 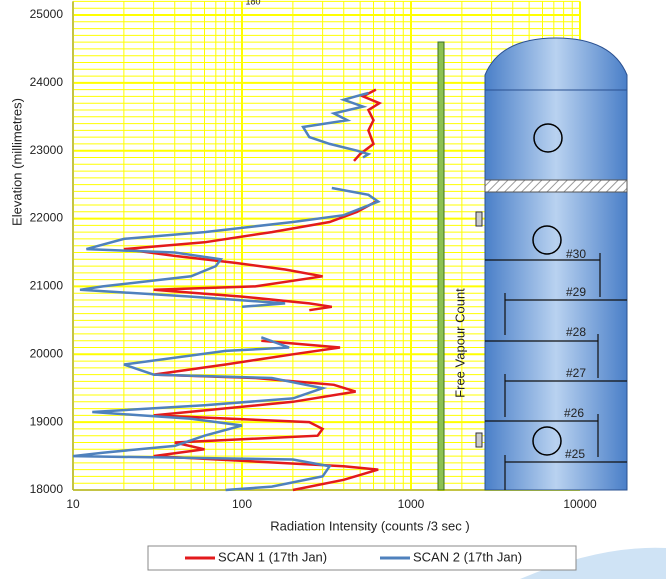 What do you see at coordinates (47, 286) in the screenshot?
I see `y-tick-label: 21000` at bounding box center [47, 286].